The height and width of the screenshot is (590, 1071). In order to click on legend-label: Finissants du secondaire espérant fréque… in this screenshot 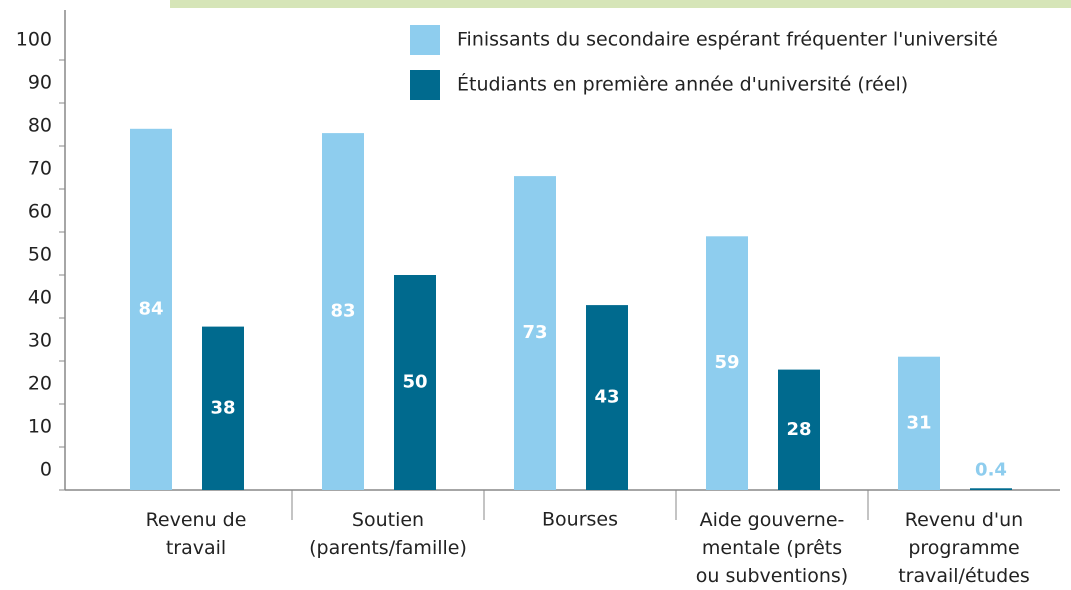, I will do `click(727, 40)`.